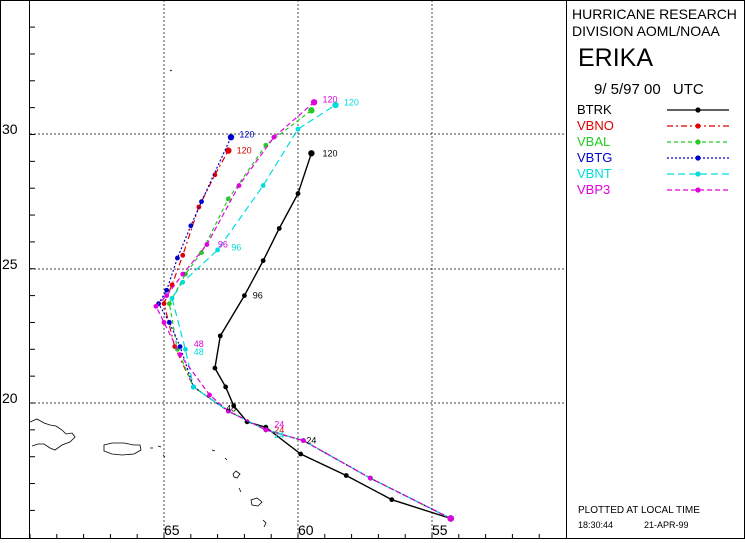 The image size is (745, 543). Describe the element at coordinates (616, 58) in the screenshot. I see `storm-name: ERIKA` at that location.